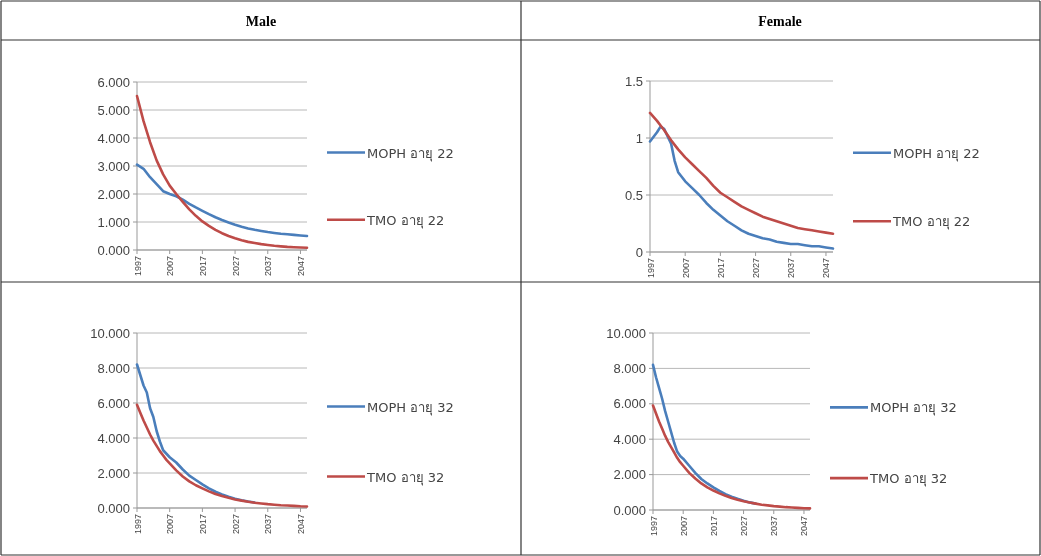 This screenshot has width=1041, height=556. I want to click on chart-title: Male, so click(261, 21).